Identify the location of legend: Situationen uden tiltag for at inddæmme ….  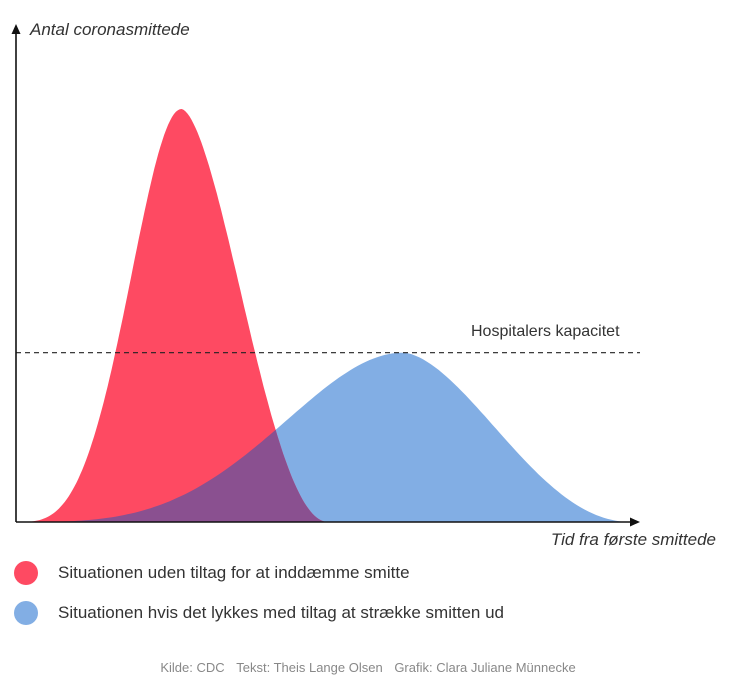
(259, 601).